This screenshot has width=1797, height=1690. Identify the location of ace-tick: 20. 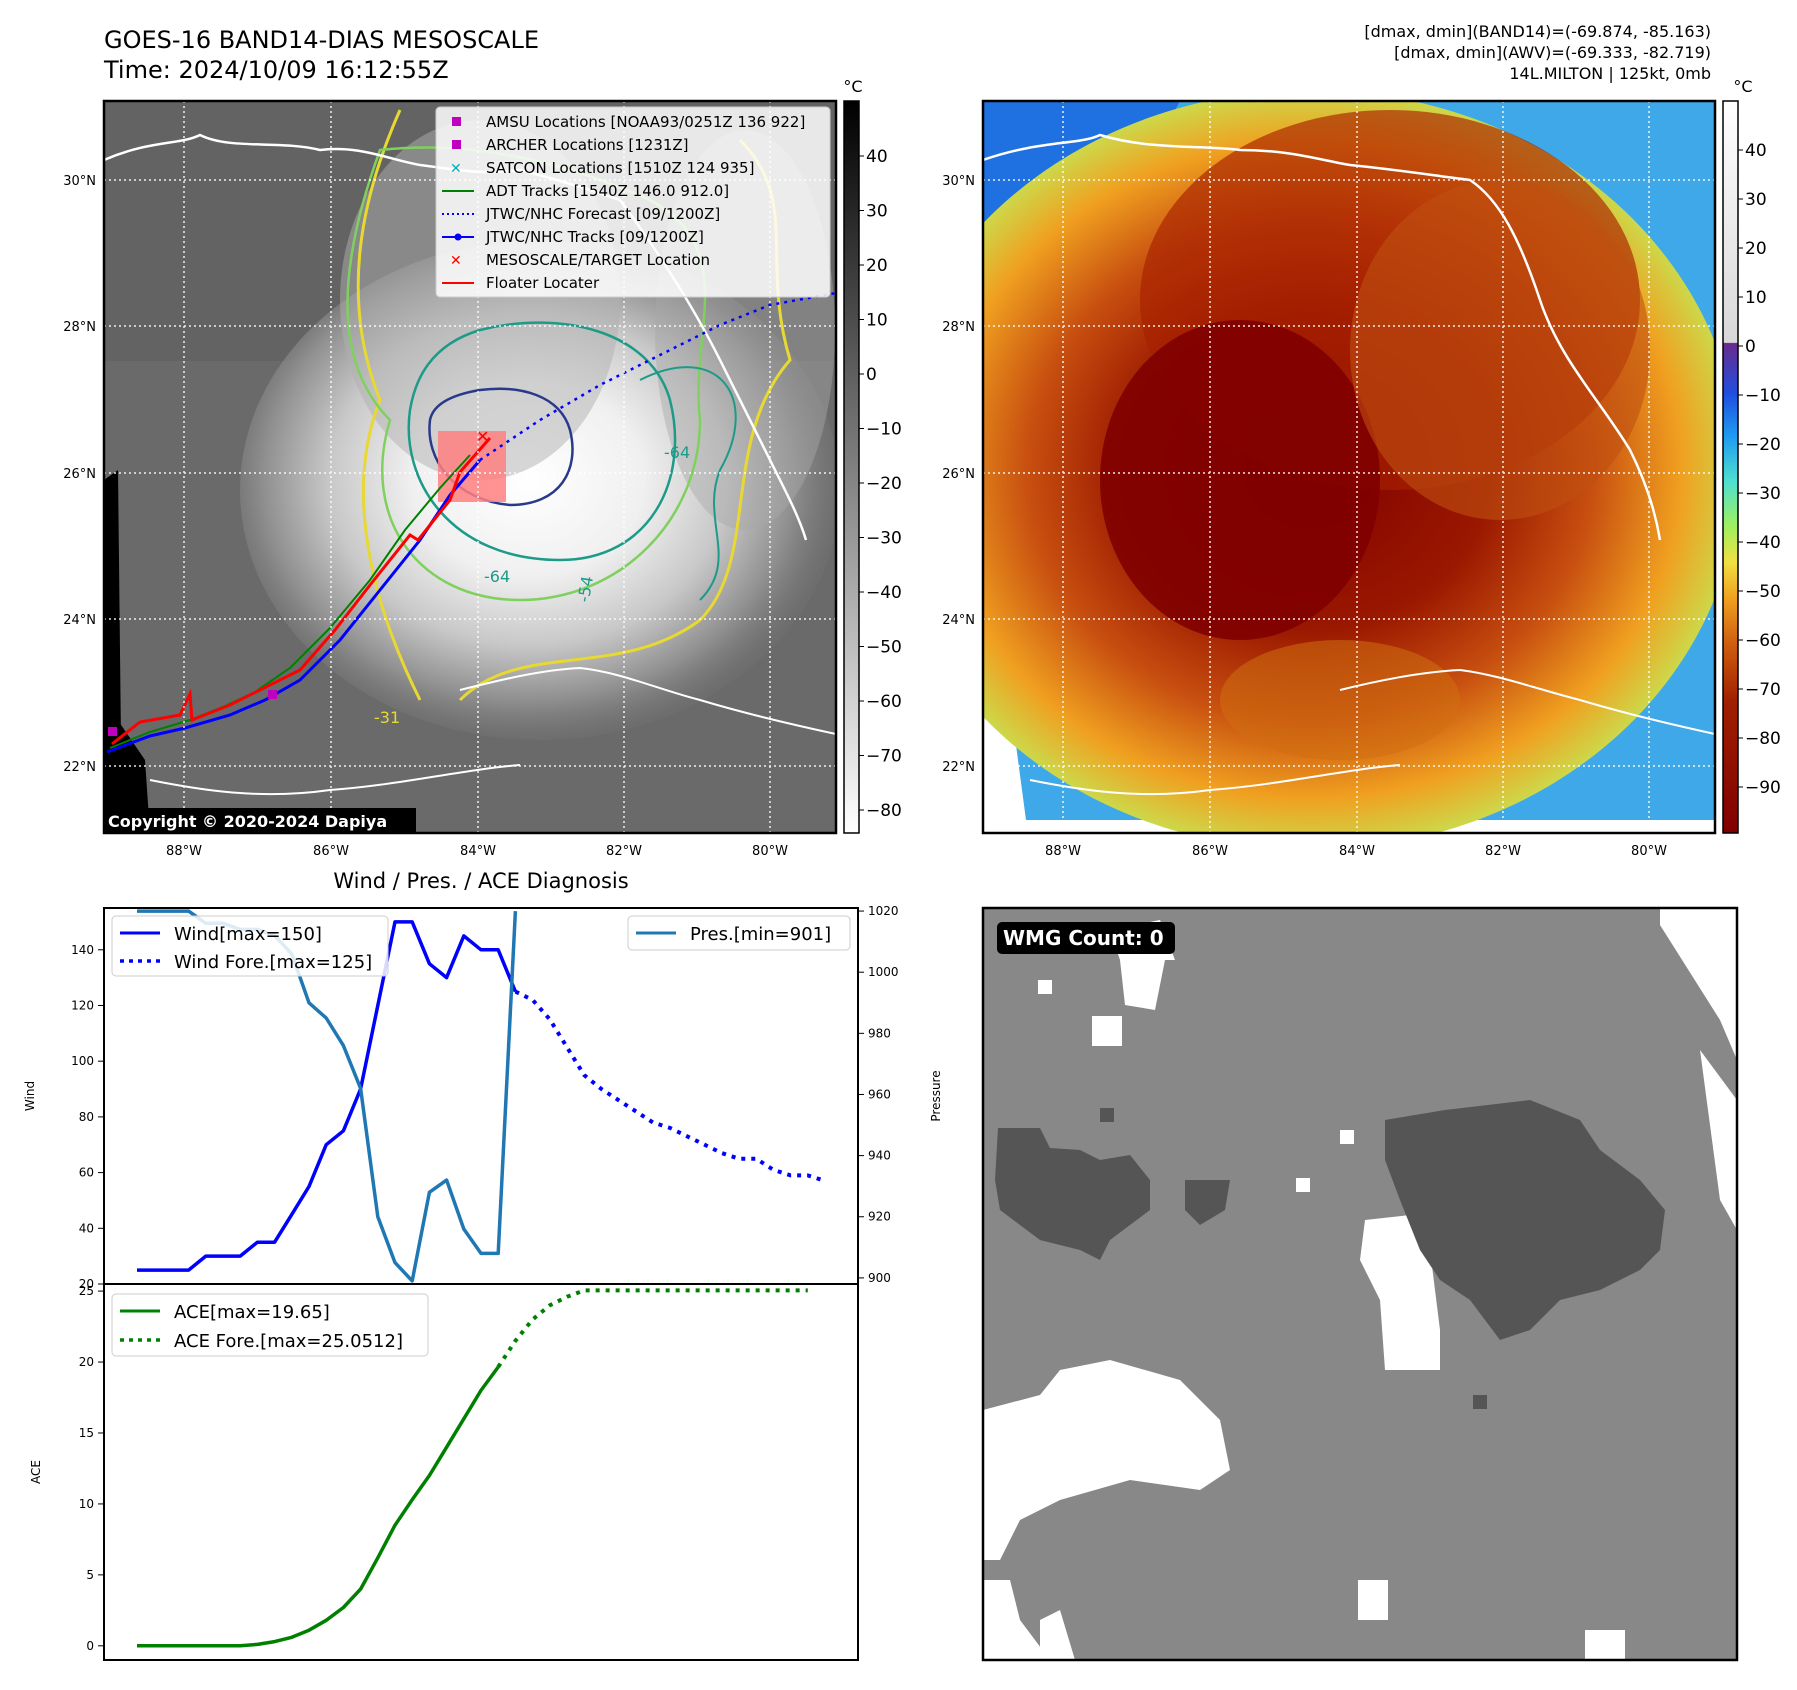
(86, 1362).